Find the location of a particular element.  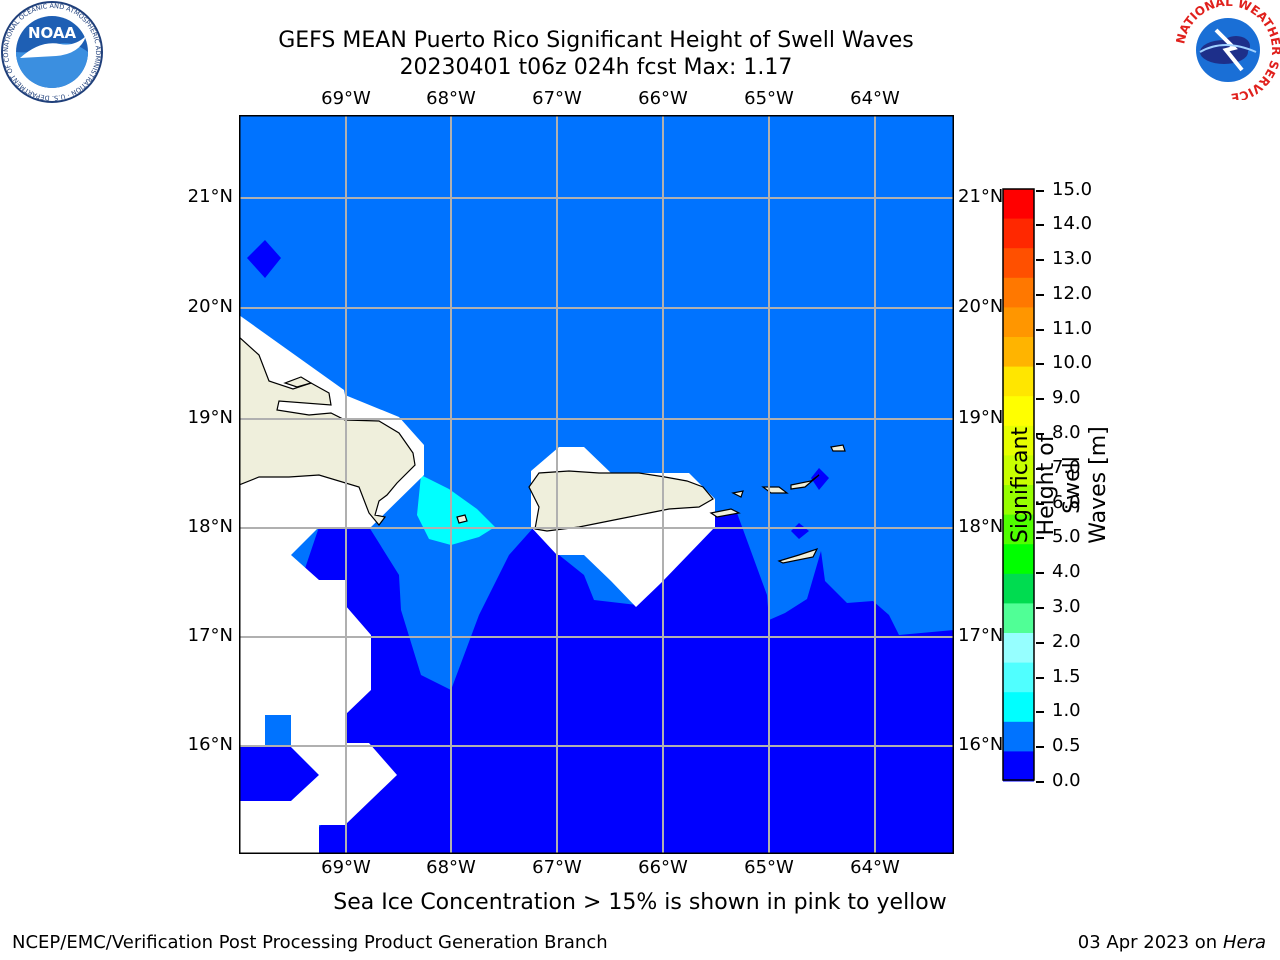

lon-label-bottom: 64°W is located at coordinates (875, 867).